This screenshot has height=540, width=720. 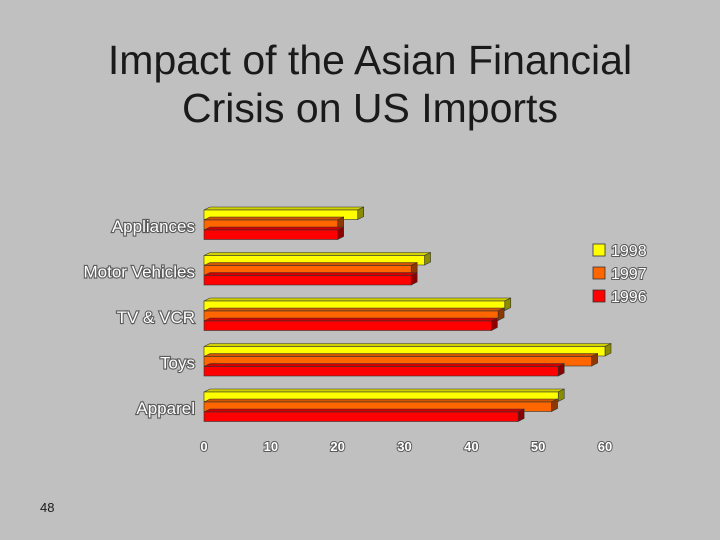 What do you see at coordinates (370, 108) in the screenshot?
I see `slide-title-line-2: Crisis on US Imports` at bounding box center [370, 108].